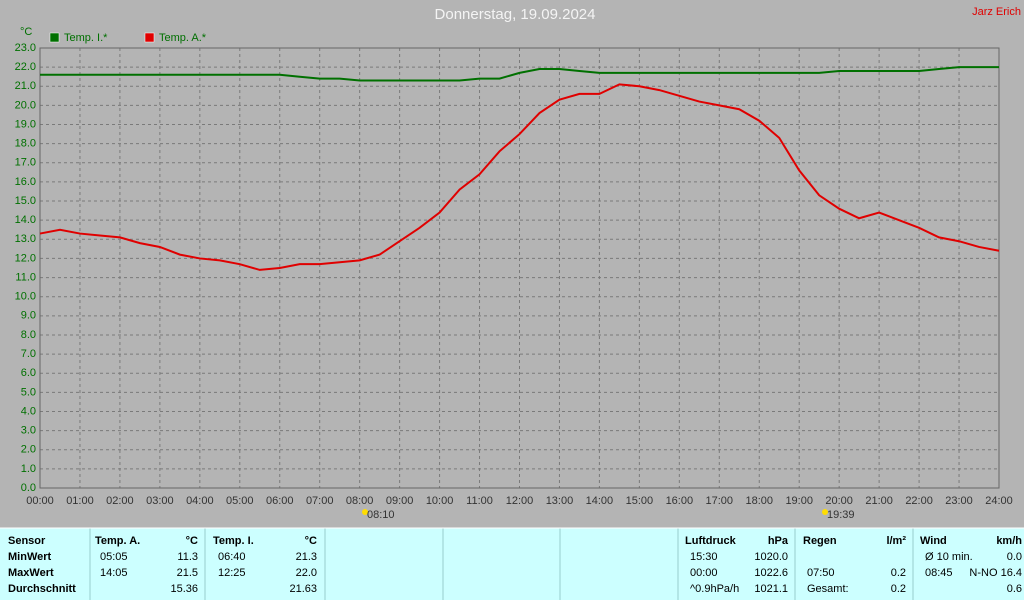 Image resolution: width=1024 pixels, height=600 pixels. Describe the element at coordinates (879, 501) in the screenshot. I see `x-tick-label: 21:00` at that location.